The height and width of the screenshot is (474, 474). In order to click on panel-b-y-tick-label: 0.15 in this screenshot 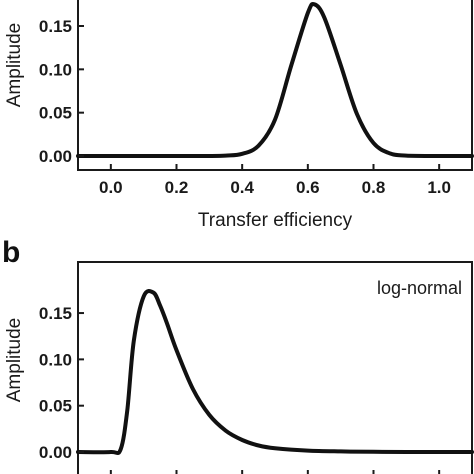, I will do `click(55, 313)`.